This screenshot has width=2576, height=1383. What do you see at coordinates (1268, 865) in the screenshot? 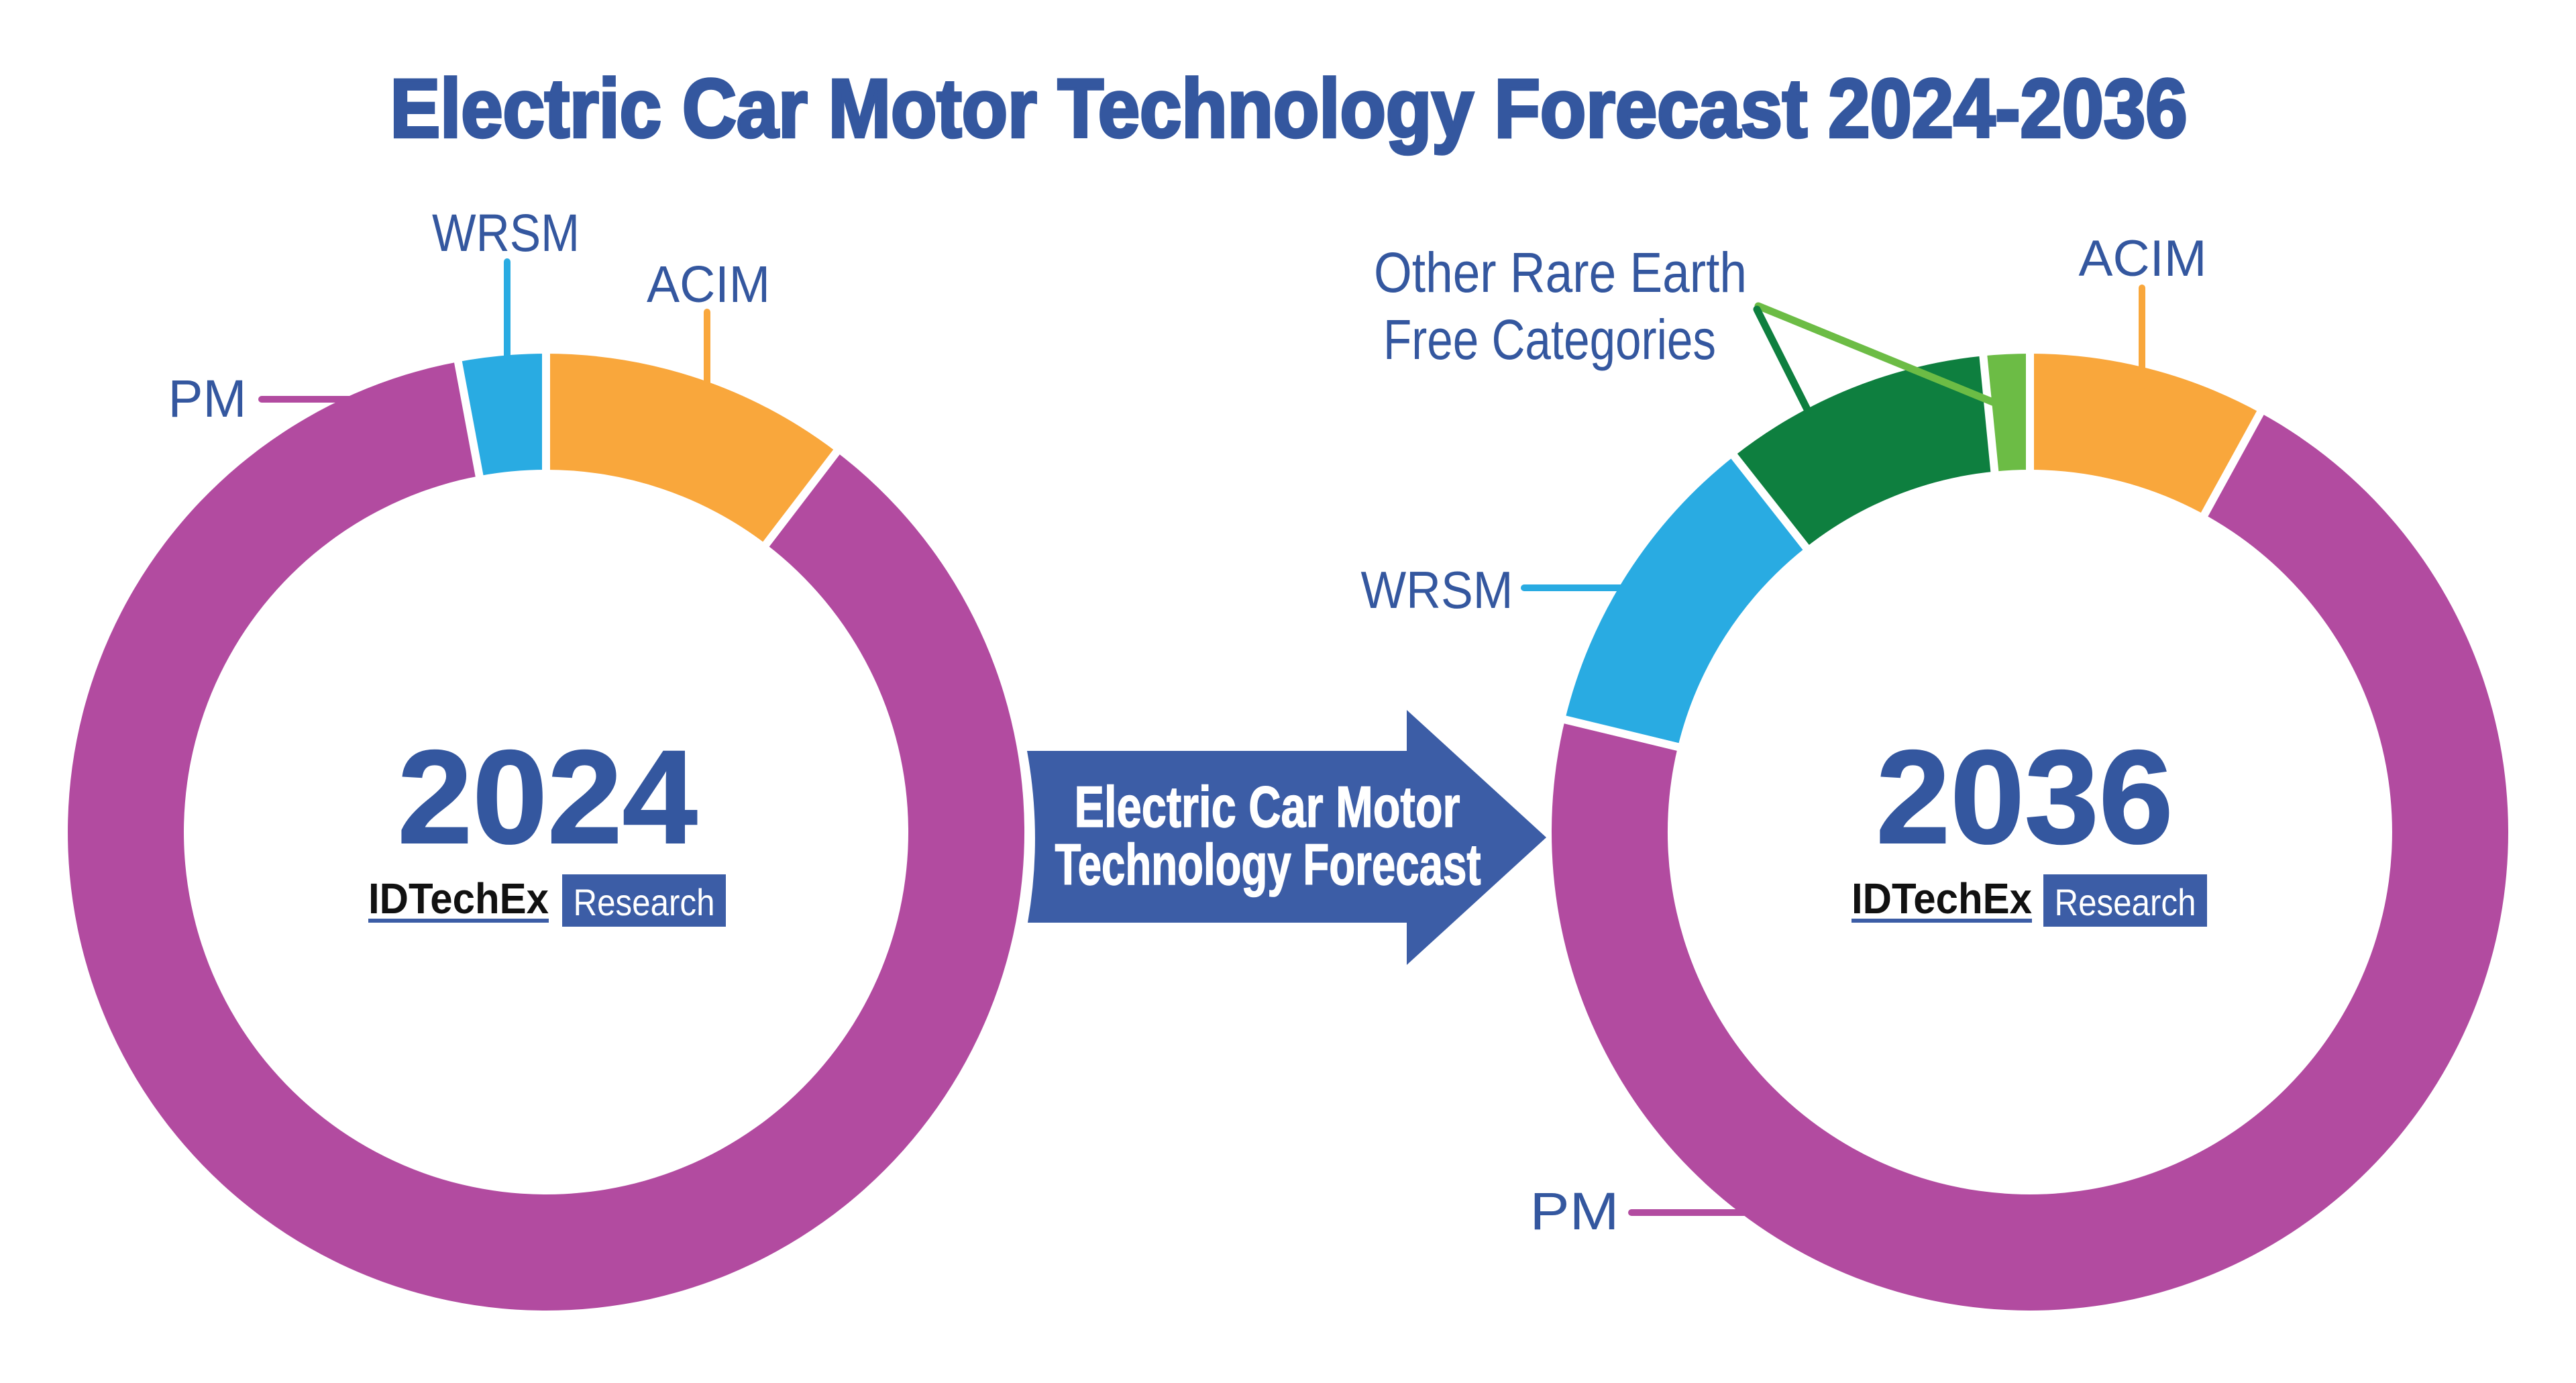
I see `svg-text: Technology Forecast` at bounding box center [1268, 865].